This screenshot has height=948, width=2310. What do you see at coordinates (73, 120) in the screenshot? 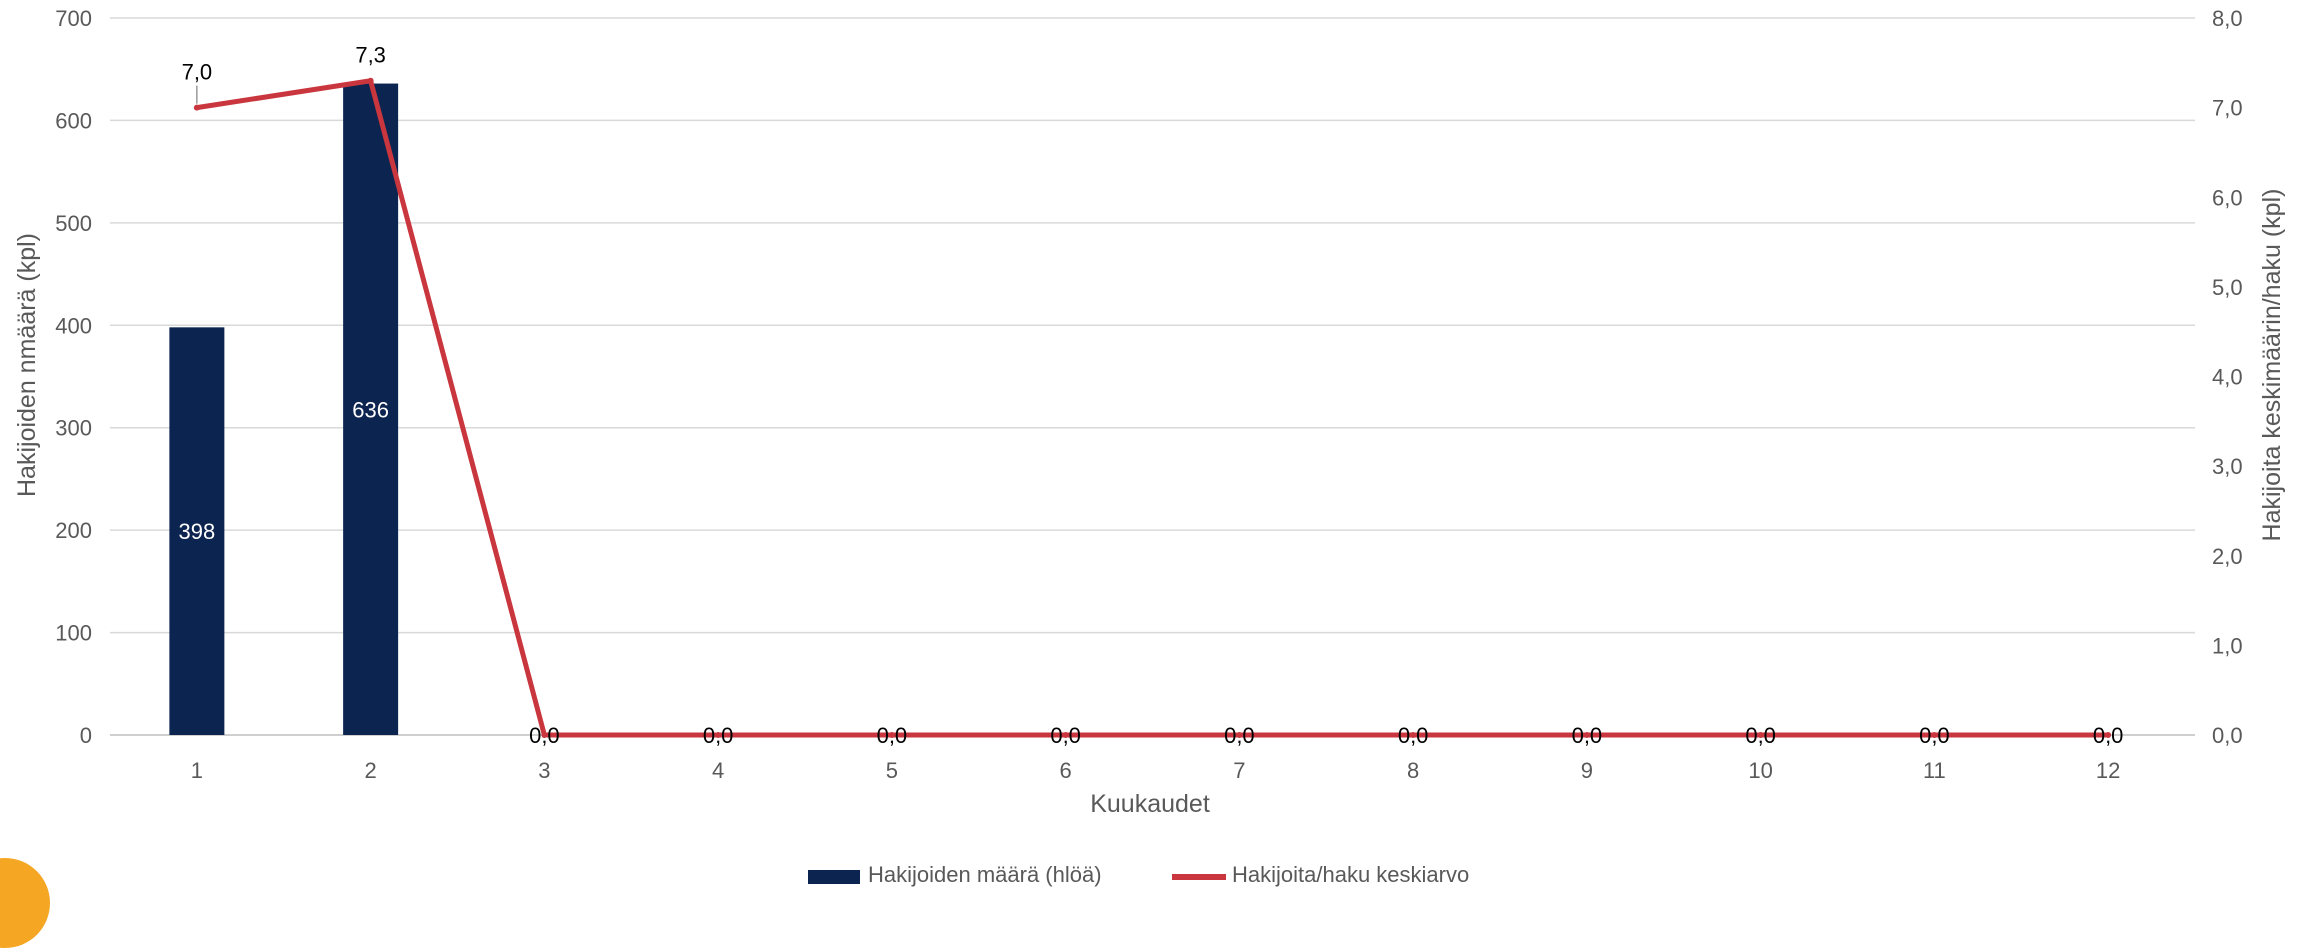
I see `y-tick-label: 600` at bounding box center [73, 120].